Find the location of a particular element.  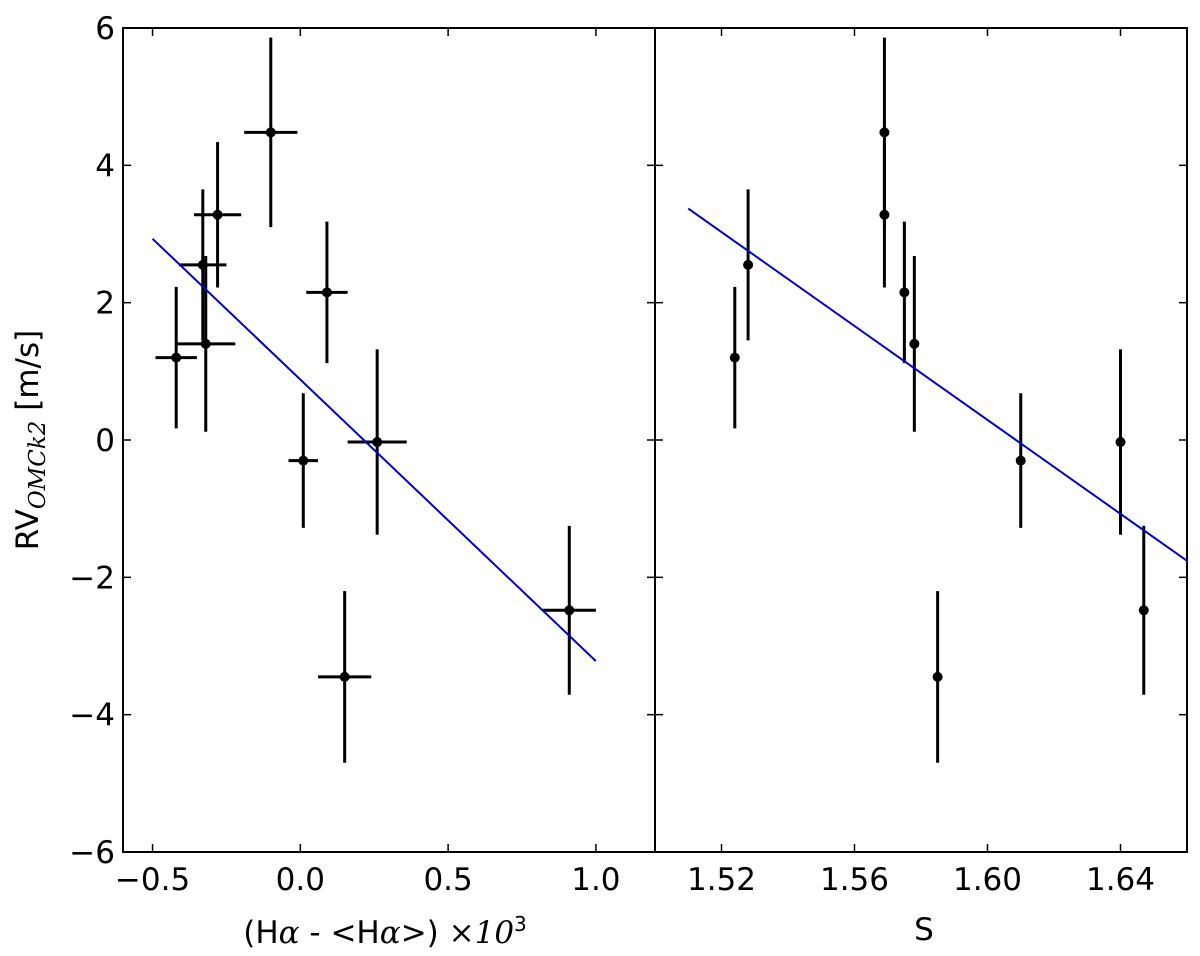

right-x-tick-label: 1.56 is located at coordinates (854, 880).